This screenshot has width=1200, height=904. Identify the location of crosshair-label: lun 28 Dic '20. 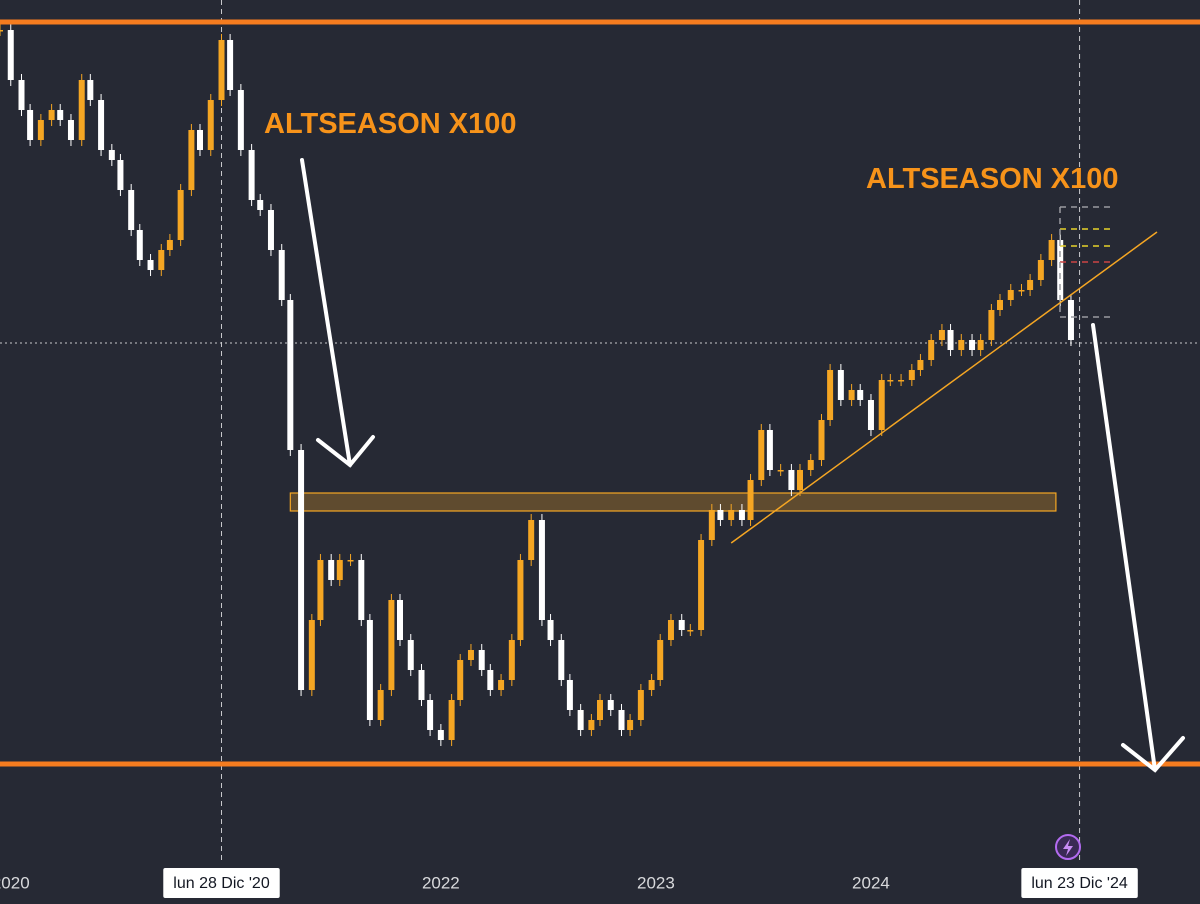
(221, 883).